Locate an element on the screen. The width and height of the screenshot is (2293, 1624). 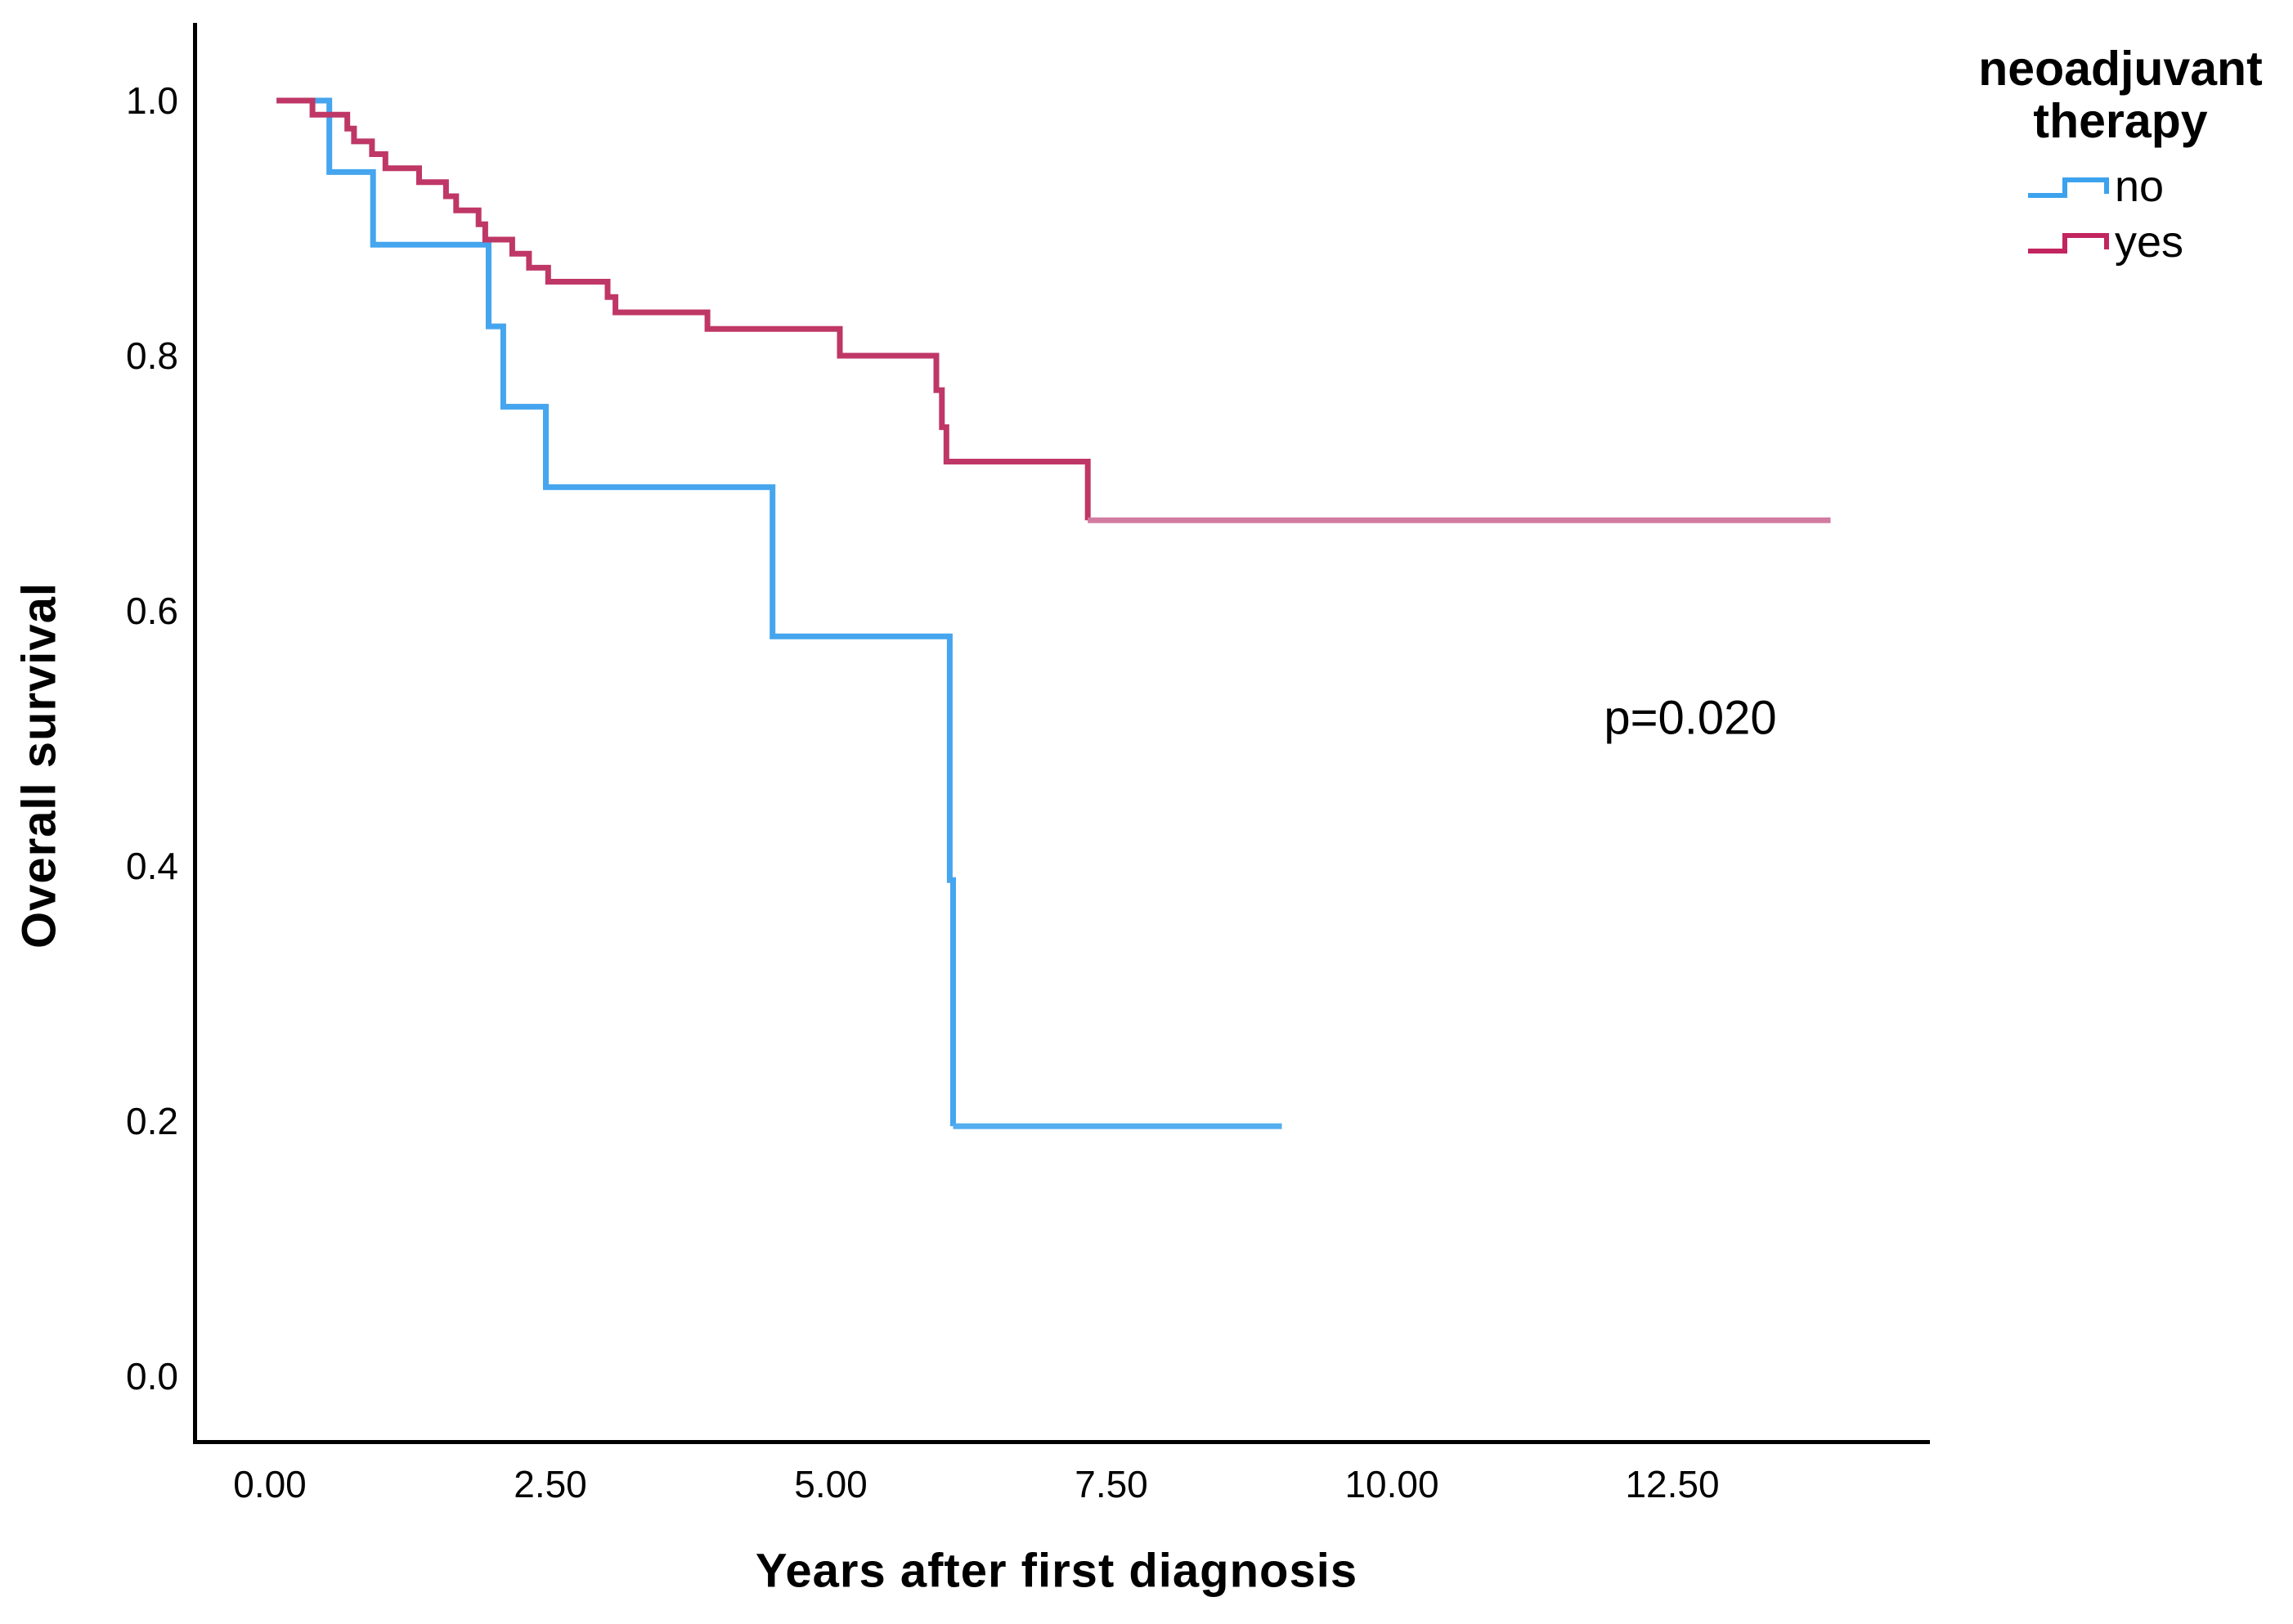
legend: neoadjuvant therapy no yes is located at coordinates (2119, 157).